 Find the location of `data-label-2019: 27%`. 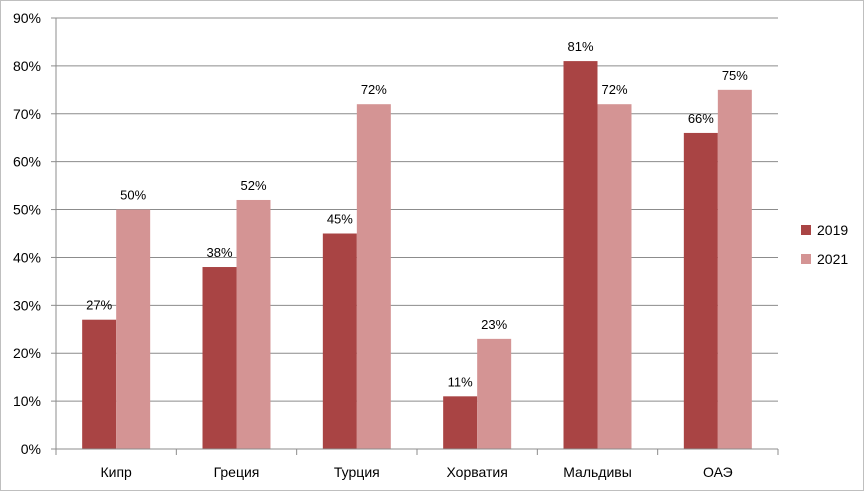

data-label-2019: 27% is located at coordinates (99, 305).